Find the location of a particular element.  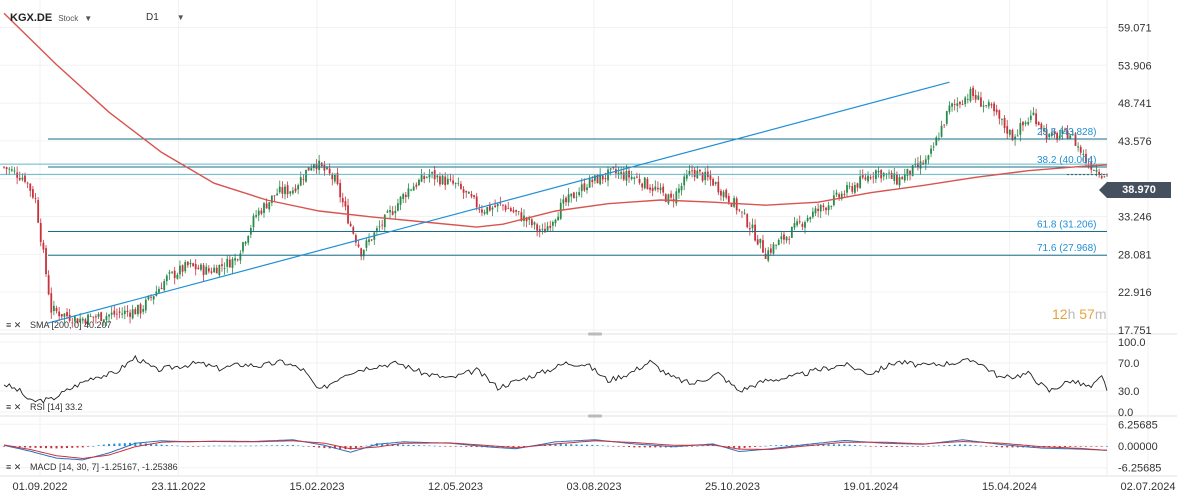

pane-resize-handle is located at coordinates (595, 416).